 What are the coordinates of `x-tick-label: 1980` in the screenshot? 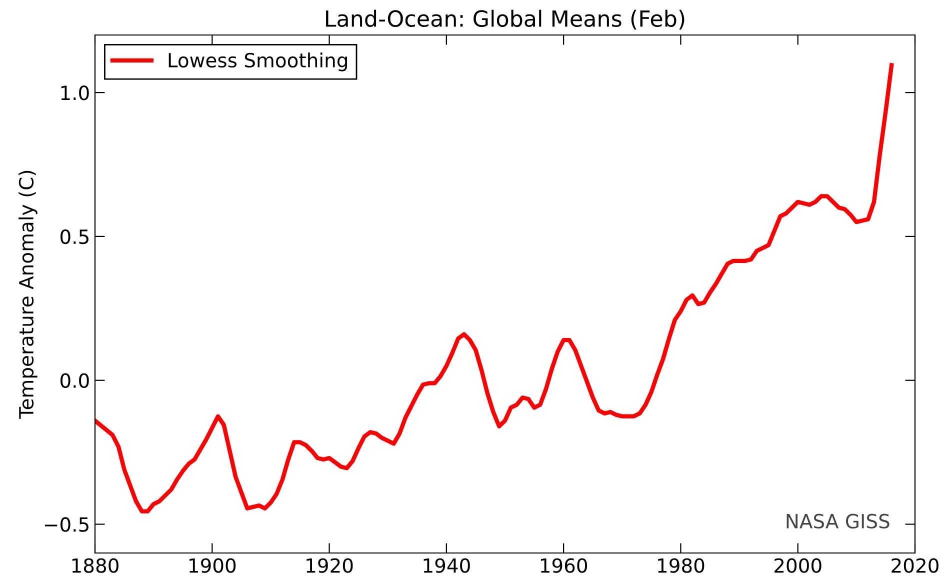 It's located at (681, 565).